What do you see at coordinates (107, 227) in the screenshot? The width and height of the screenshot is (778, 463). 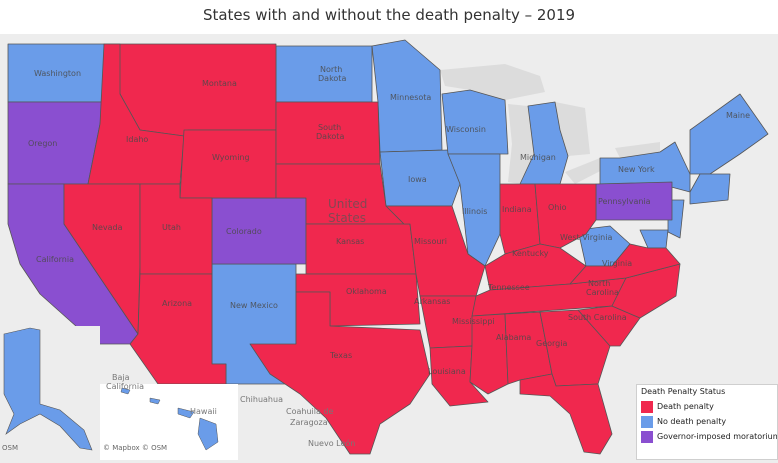 I see `label-nevada: Nevada` at bounding box center [107, 227].